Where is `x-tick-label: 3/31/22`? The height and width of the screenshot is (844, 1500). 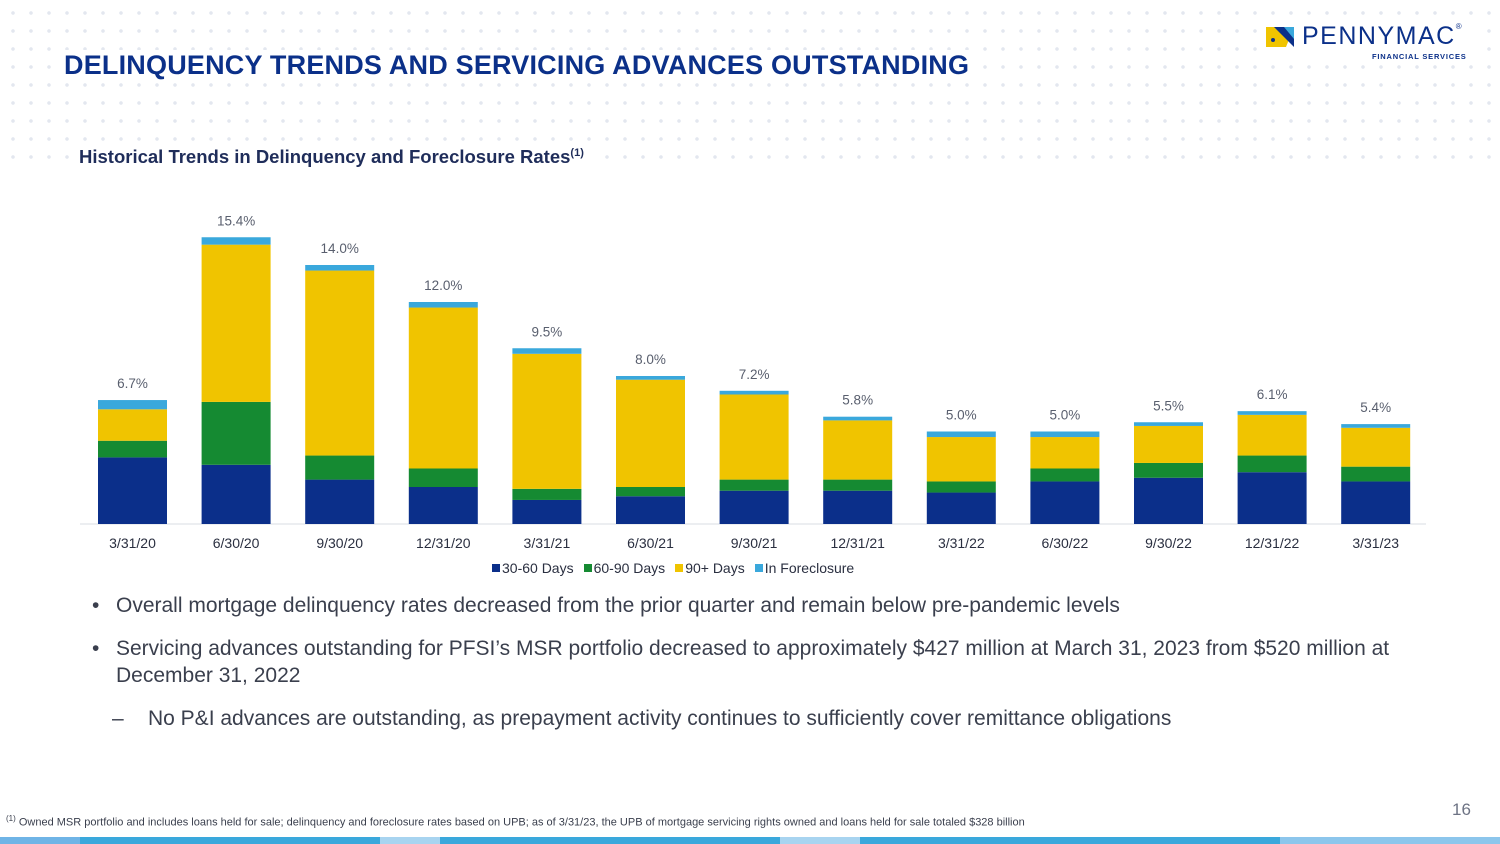
x-tick-label: 3/31/22 is located at coordinates (961, 543).